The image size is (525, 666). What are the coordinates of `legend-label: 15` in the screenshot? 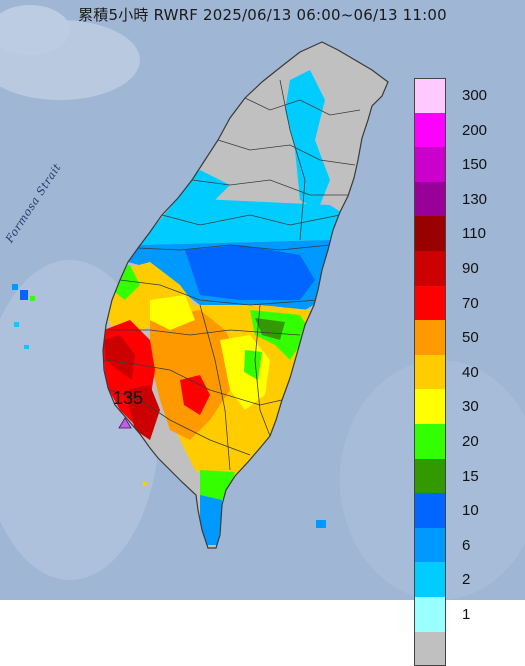 It's located at (470, 476).